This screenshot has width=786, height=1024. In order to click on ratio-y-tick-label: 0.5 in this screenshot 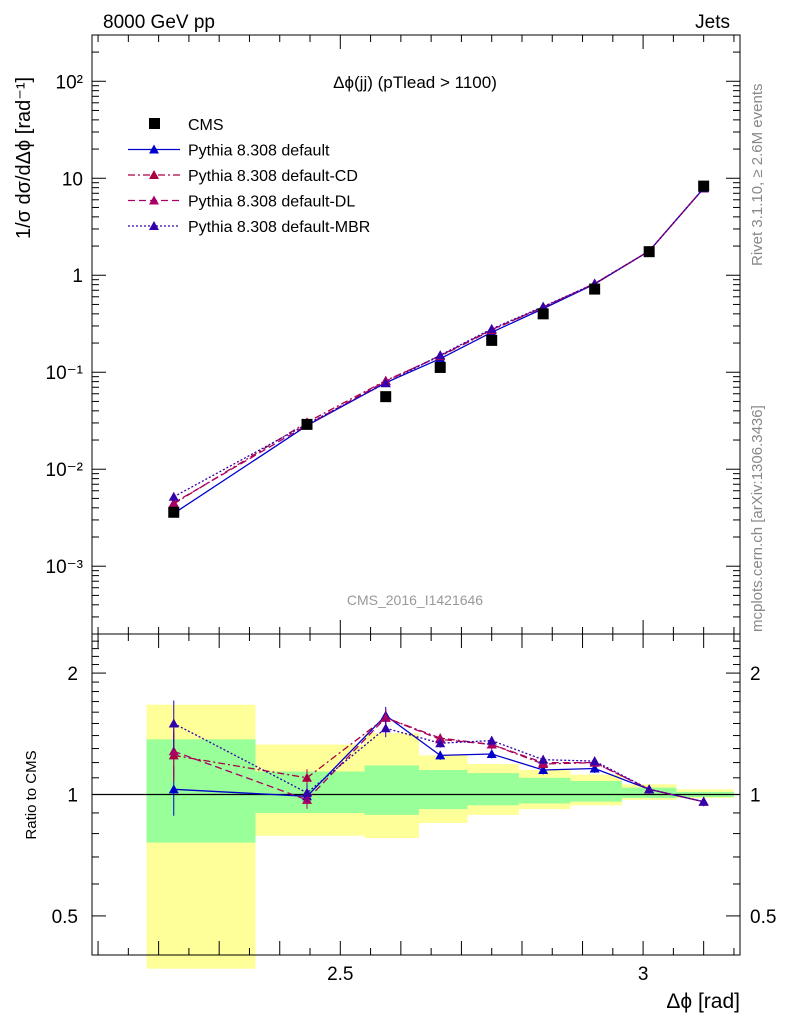, I will do `click(65, 917)`.